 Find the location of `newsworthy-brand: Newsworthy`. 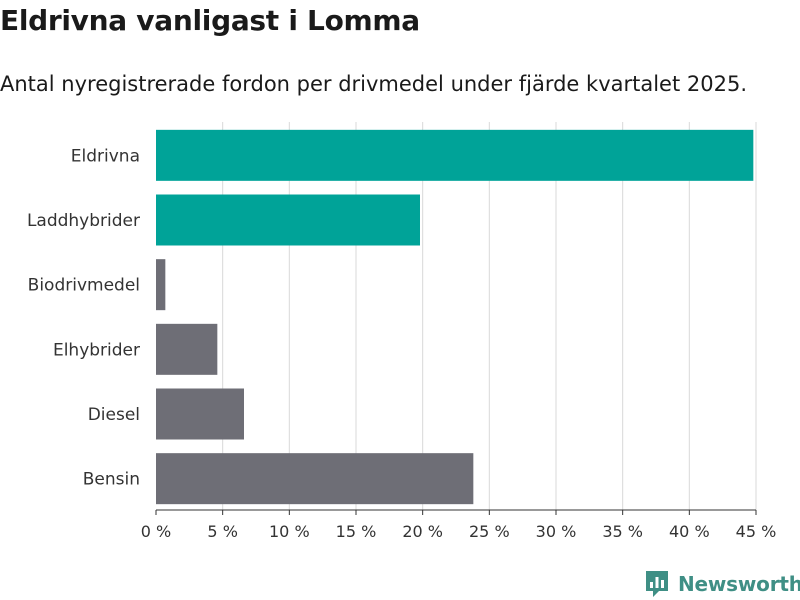

newsworthy-brand: Newsworthy is located at coordinates (722, 584).